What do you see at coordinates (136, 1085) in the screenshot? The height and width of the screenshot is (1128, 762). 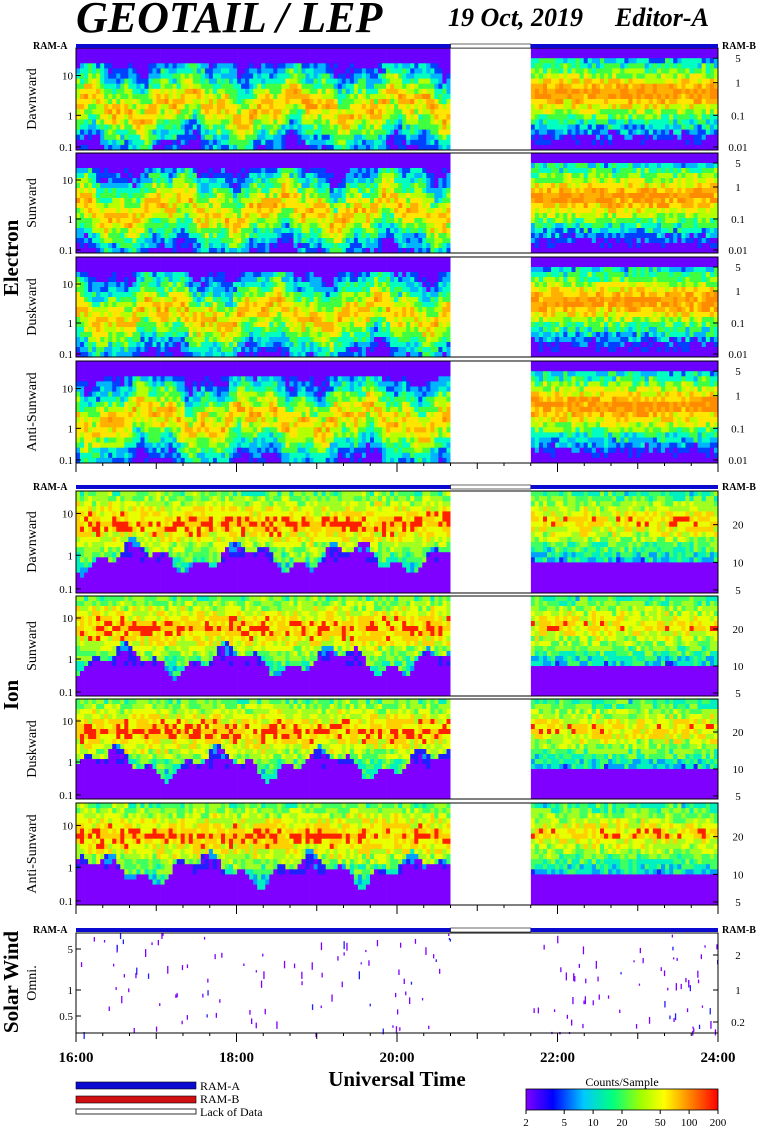 I see `legend-swatch-ram-a` at bounding box center [136, 1085].